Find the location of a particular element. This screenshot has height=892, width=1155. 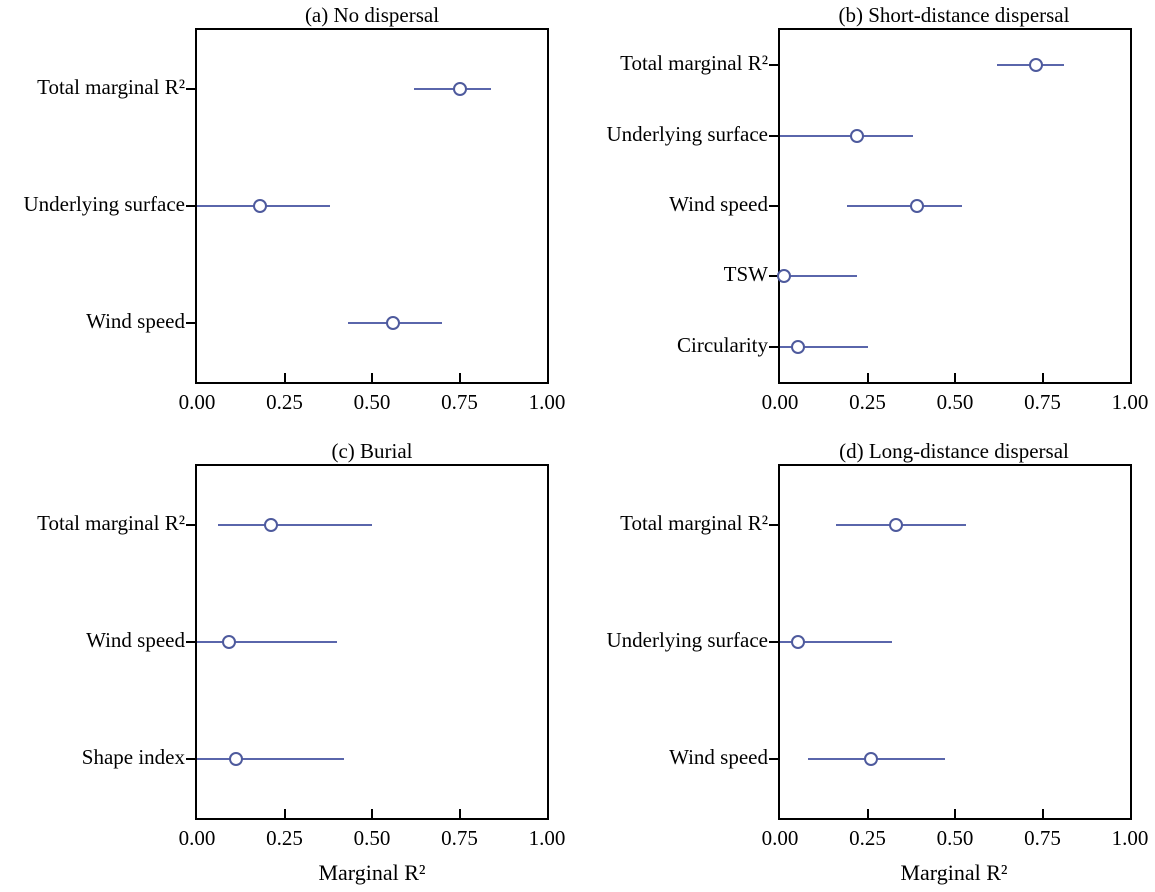

panel-title: (b) Short-distance dispersal is located at coordinates (954, 15).